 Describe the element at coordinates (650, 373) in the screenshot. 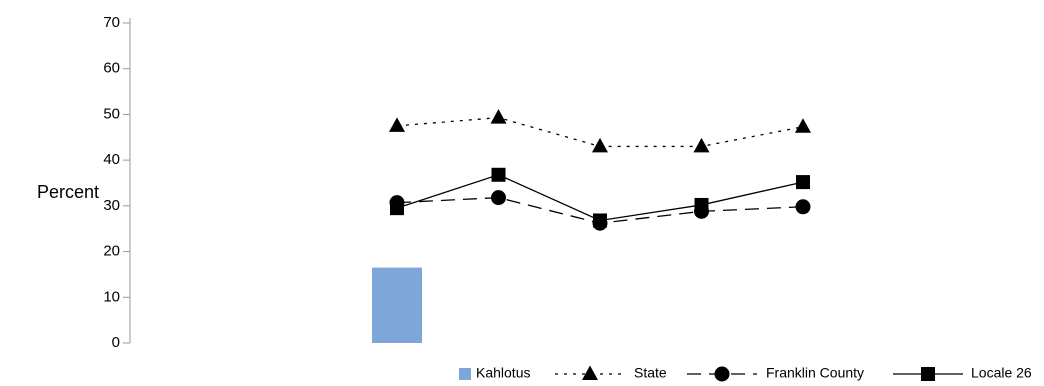

I see `legend-state-label: State` at that location.